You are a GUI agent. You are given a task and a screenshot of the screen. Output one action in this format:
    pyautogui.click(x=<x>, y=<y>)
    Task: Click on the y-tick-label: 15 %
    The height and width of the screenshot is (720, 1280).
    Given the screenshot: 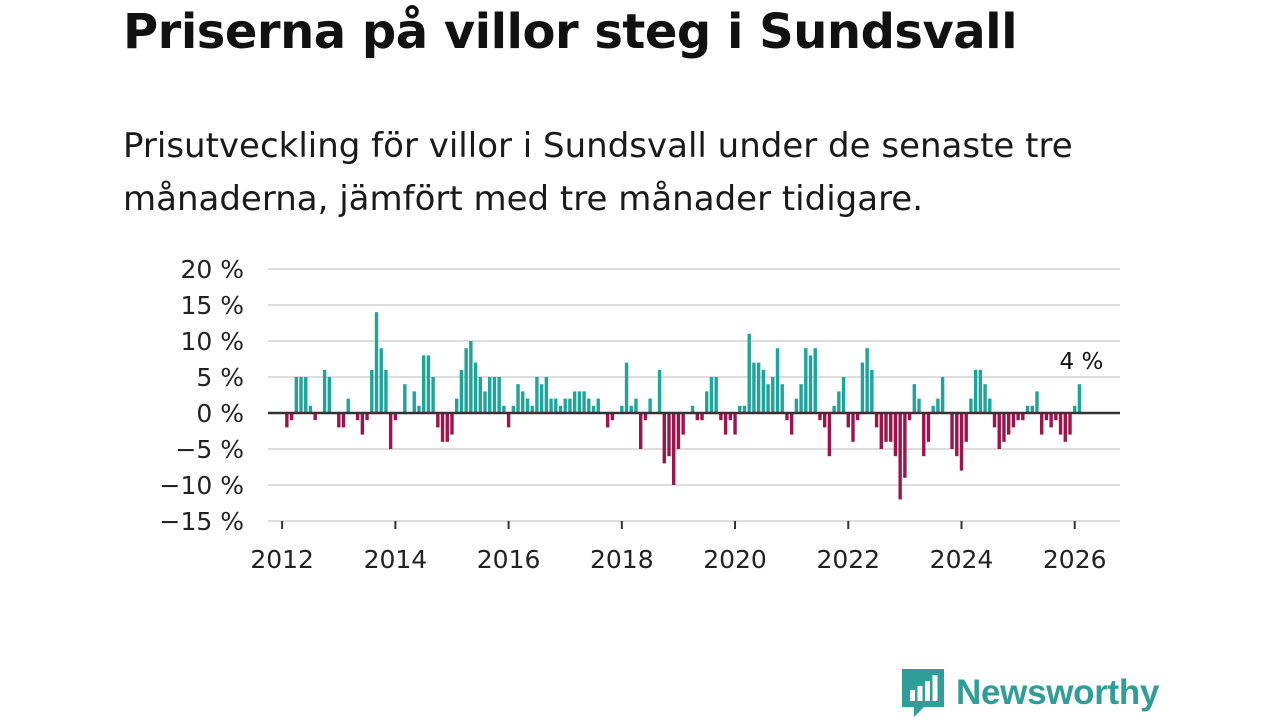 What is the action you would take?
    pyautogui.click(x=212, y=305)
    